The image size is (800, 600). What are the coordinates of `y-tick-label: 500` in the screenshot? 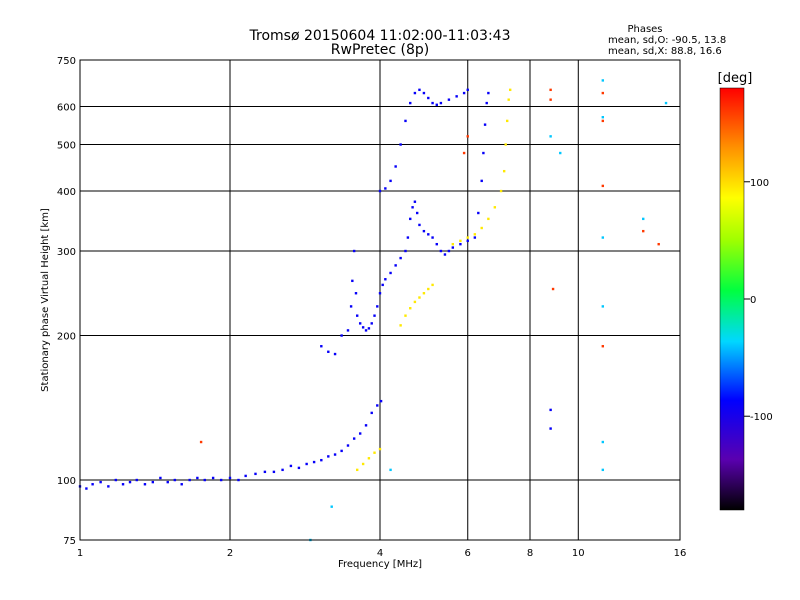 It's located at (66, 146).